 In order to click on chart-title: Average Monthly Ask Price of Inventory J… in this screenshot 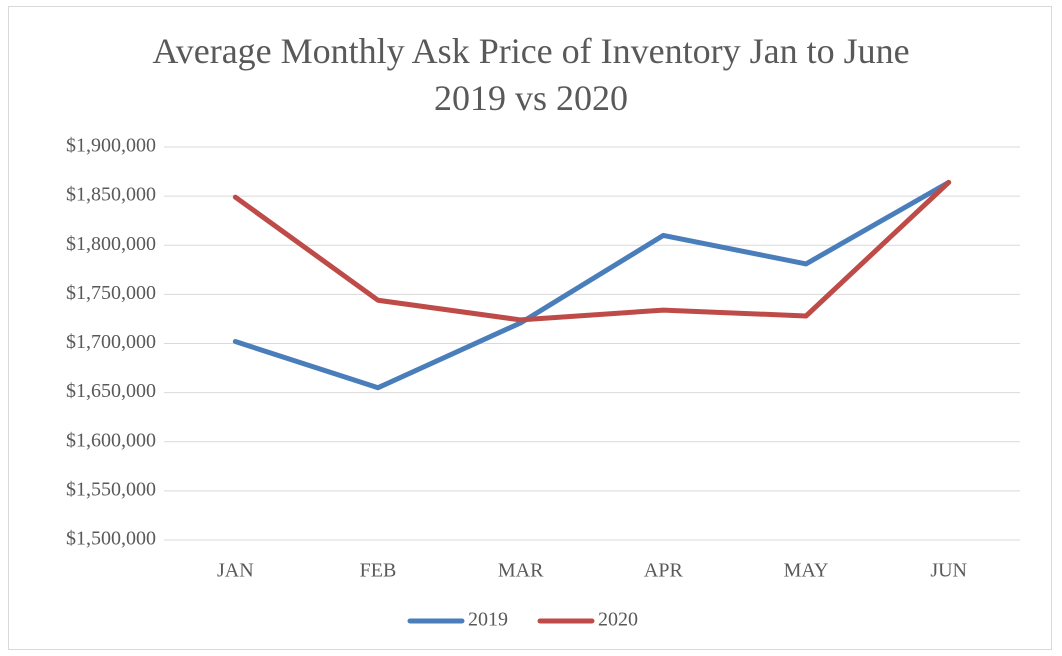, I will do `click(531, 74)`.